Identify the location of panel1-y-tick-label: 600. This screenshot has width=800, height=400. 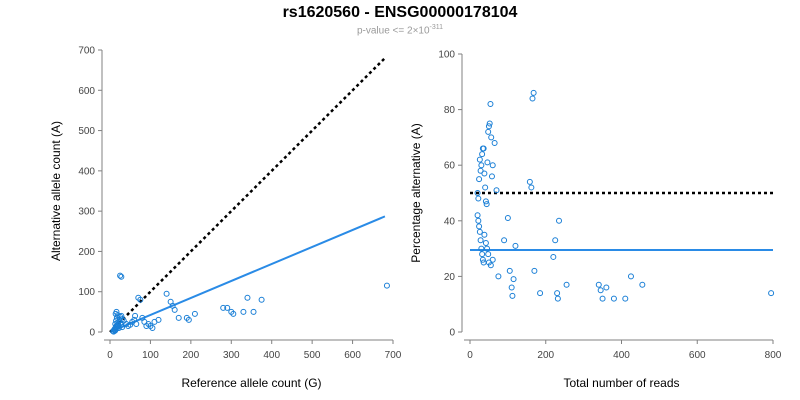
(86, 91).